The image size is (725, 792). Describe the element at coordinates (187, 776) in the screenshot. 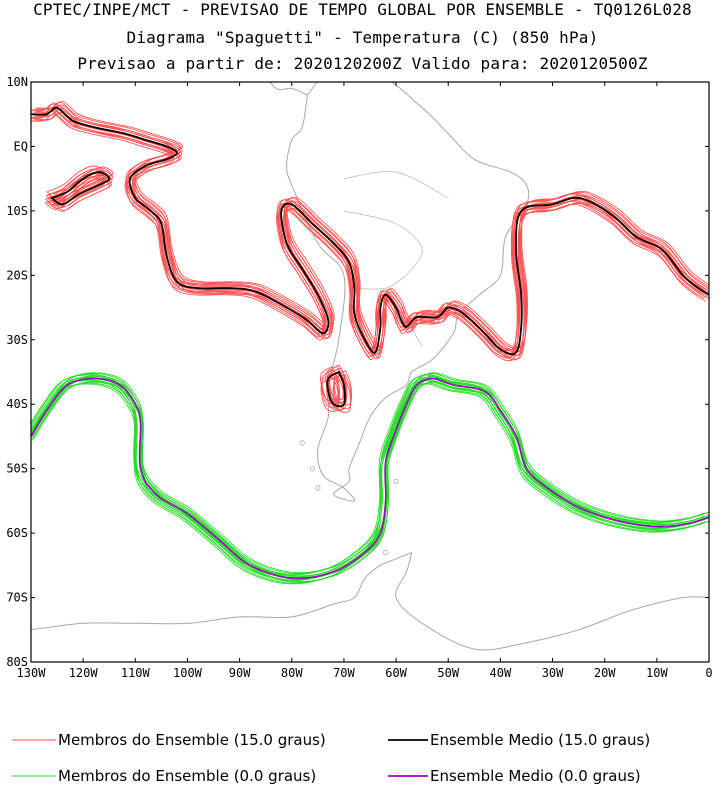

I see `legend-label: Membros do Ensemble (0.0 graus)` at that location.